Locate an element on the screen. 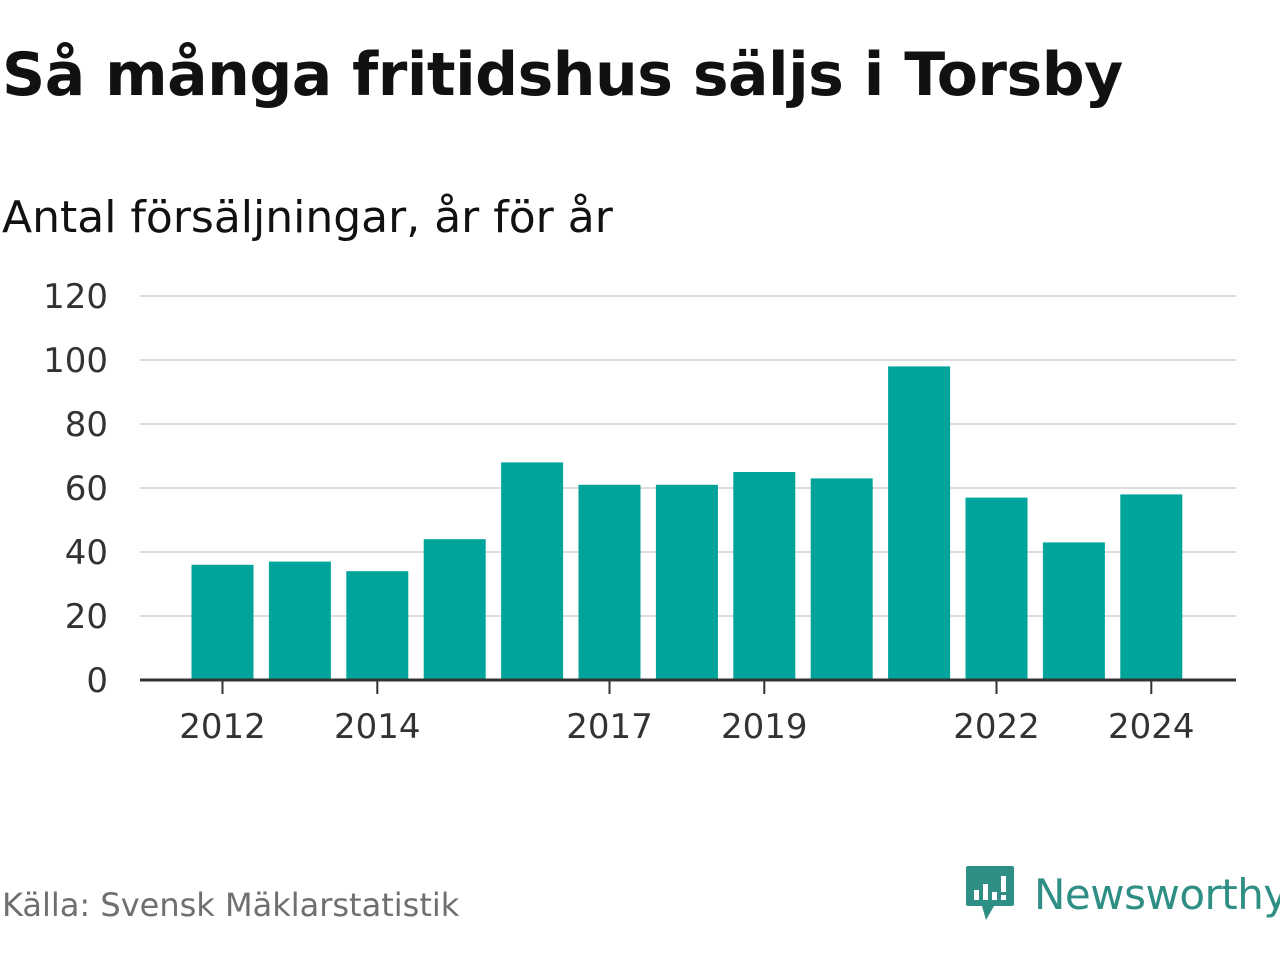 The height and width of the screenshot is (960, 1280). bar-2016 is located at coordinates (532, 571).